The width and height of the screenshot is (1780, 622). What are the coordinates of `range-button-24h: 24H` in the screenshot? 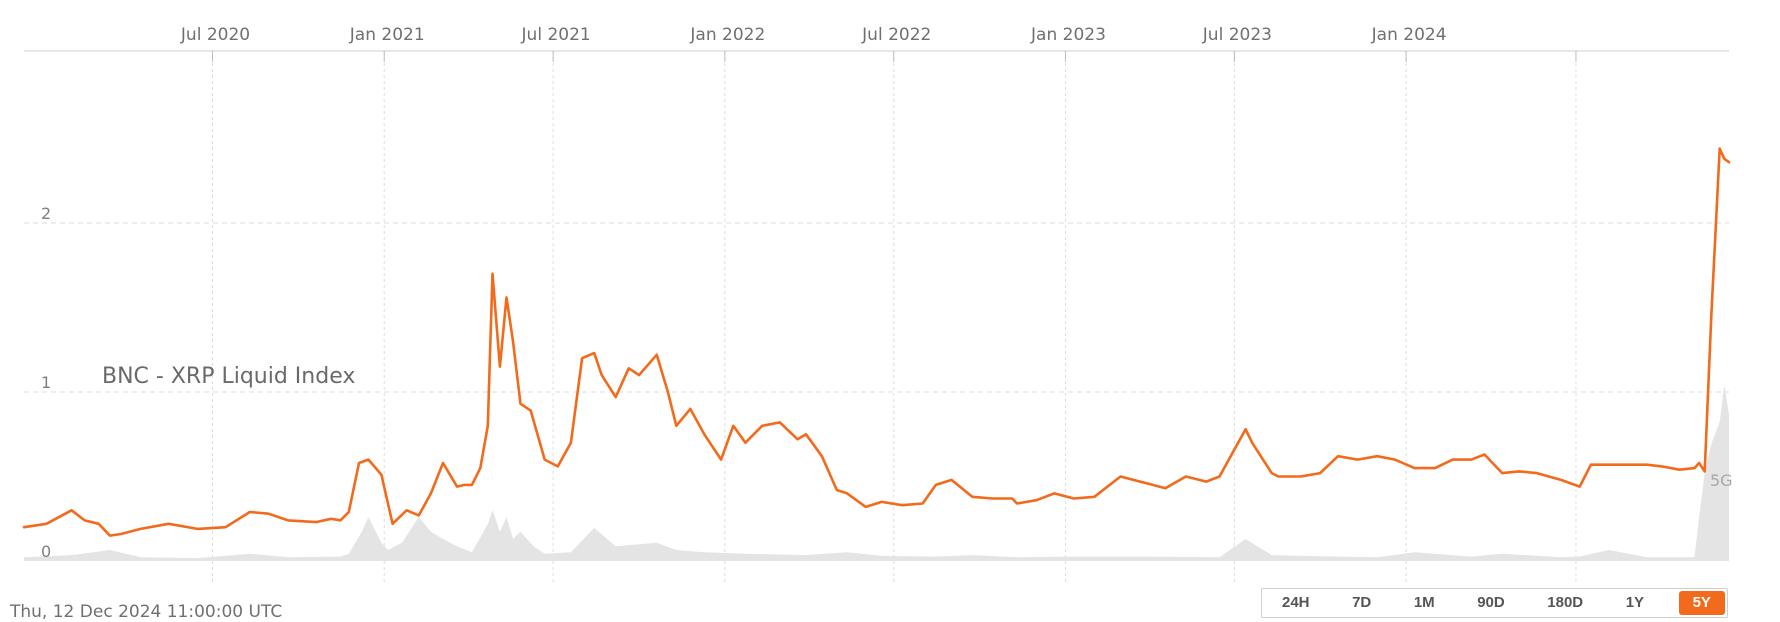 It's located at (1296, 602).